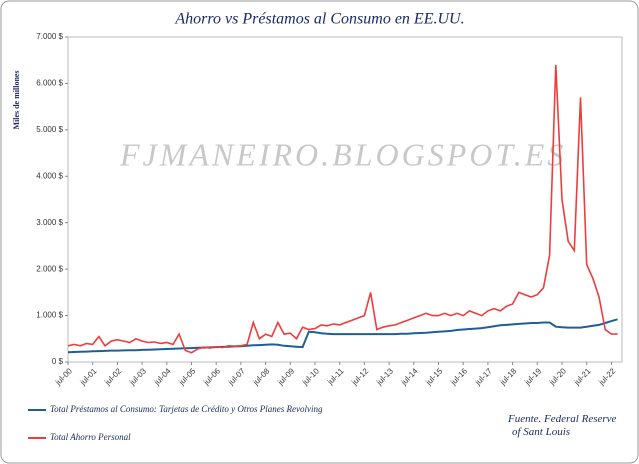  What do you see at coordinates (49, 36) in the screenshot?
I see `y-tick-label: 7.000 $` at bounding box center [49, 36].